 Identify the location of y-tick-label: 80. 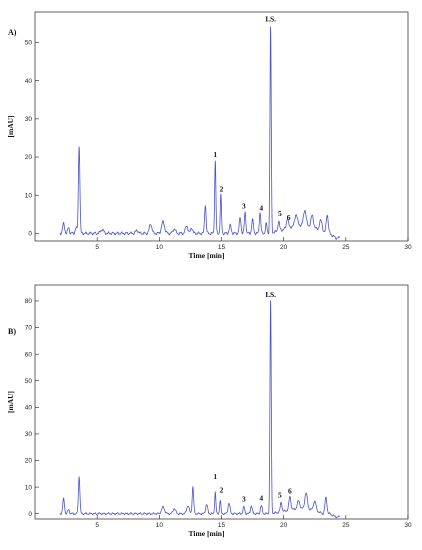
(29, 301).